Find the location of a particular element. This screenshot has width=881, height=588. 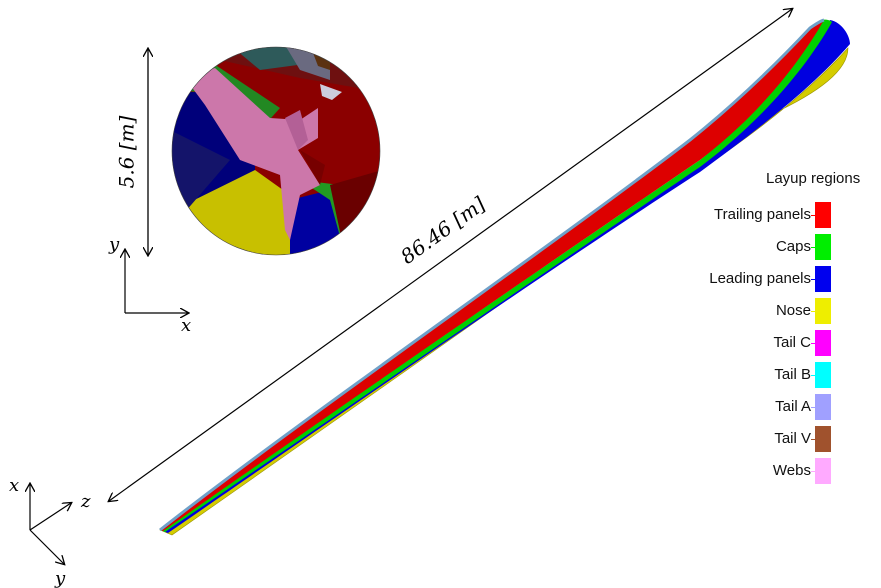

corner-y-axis-label: y is located at coordinates (60, 578).